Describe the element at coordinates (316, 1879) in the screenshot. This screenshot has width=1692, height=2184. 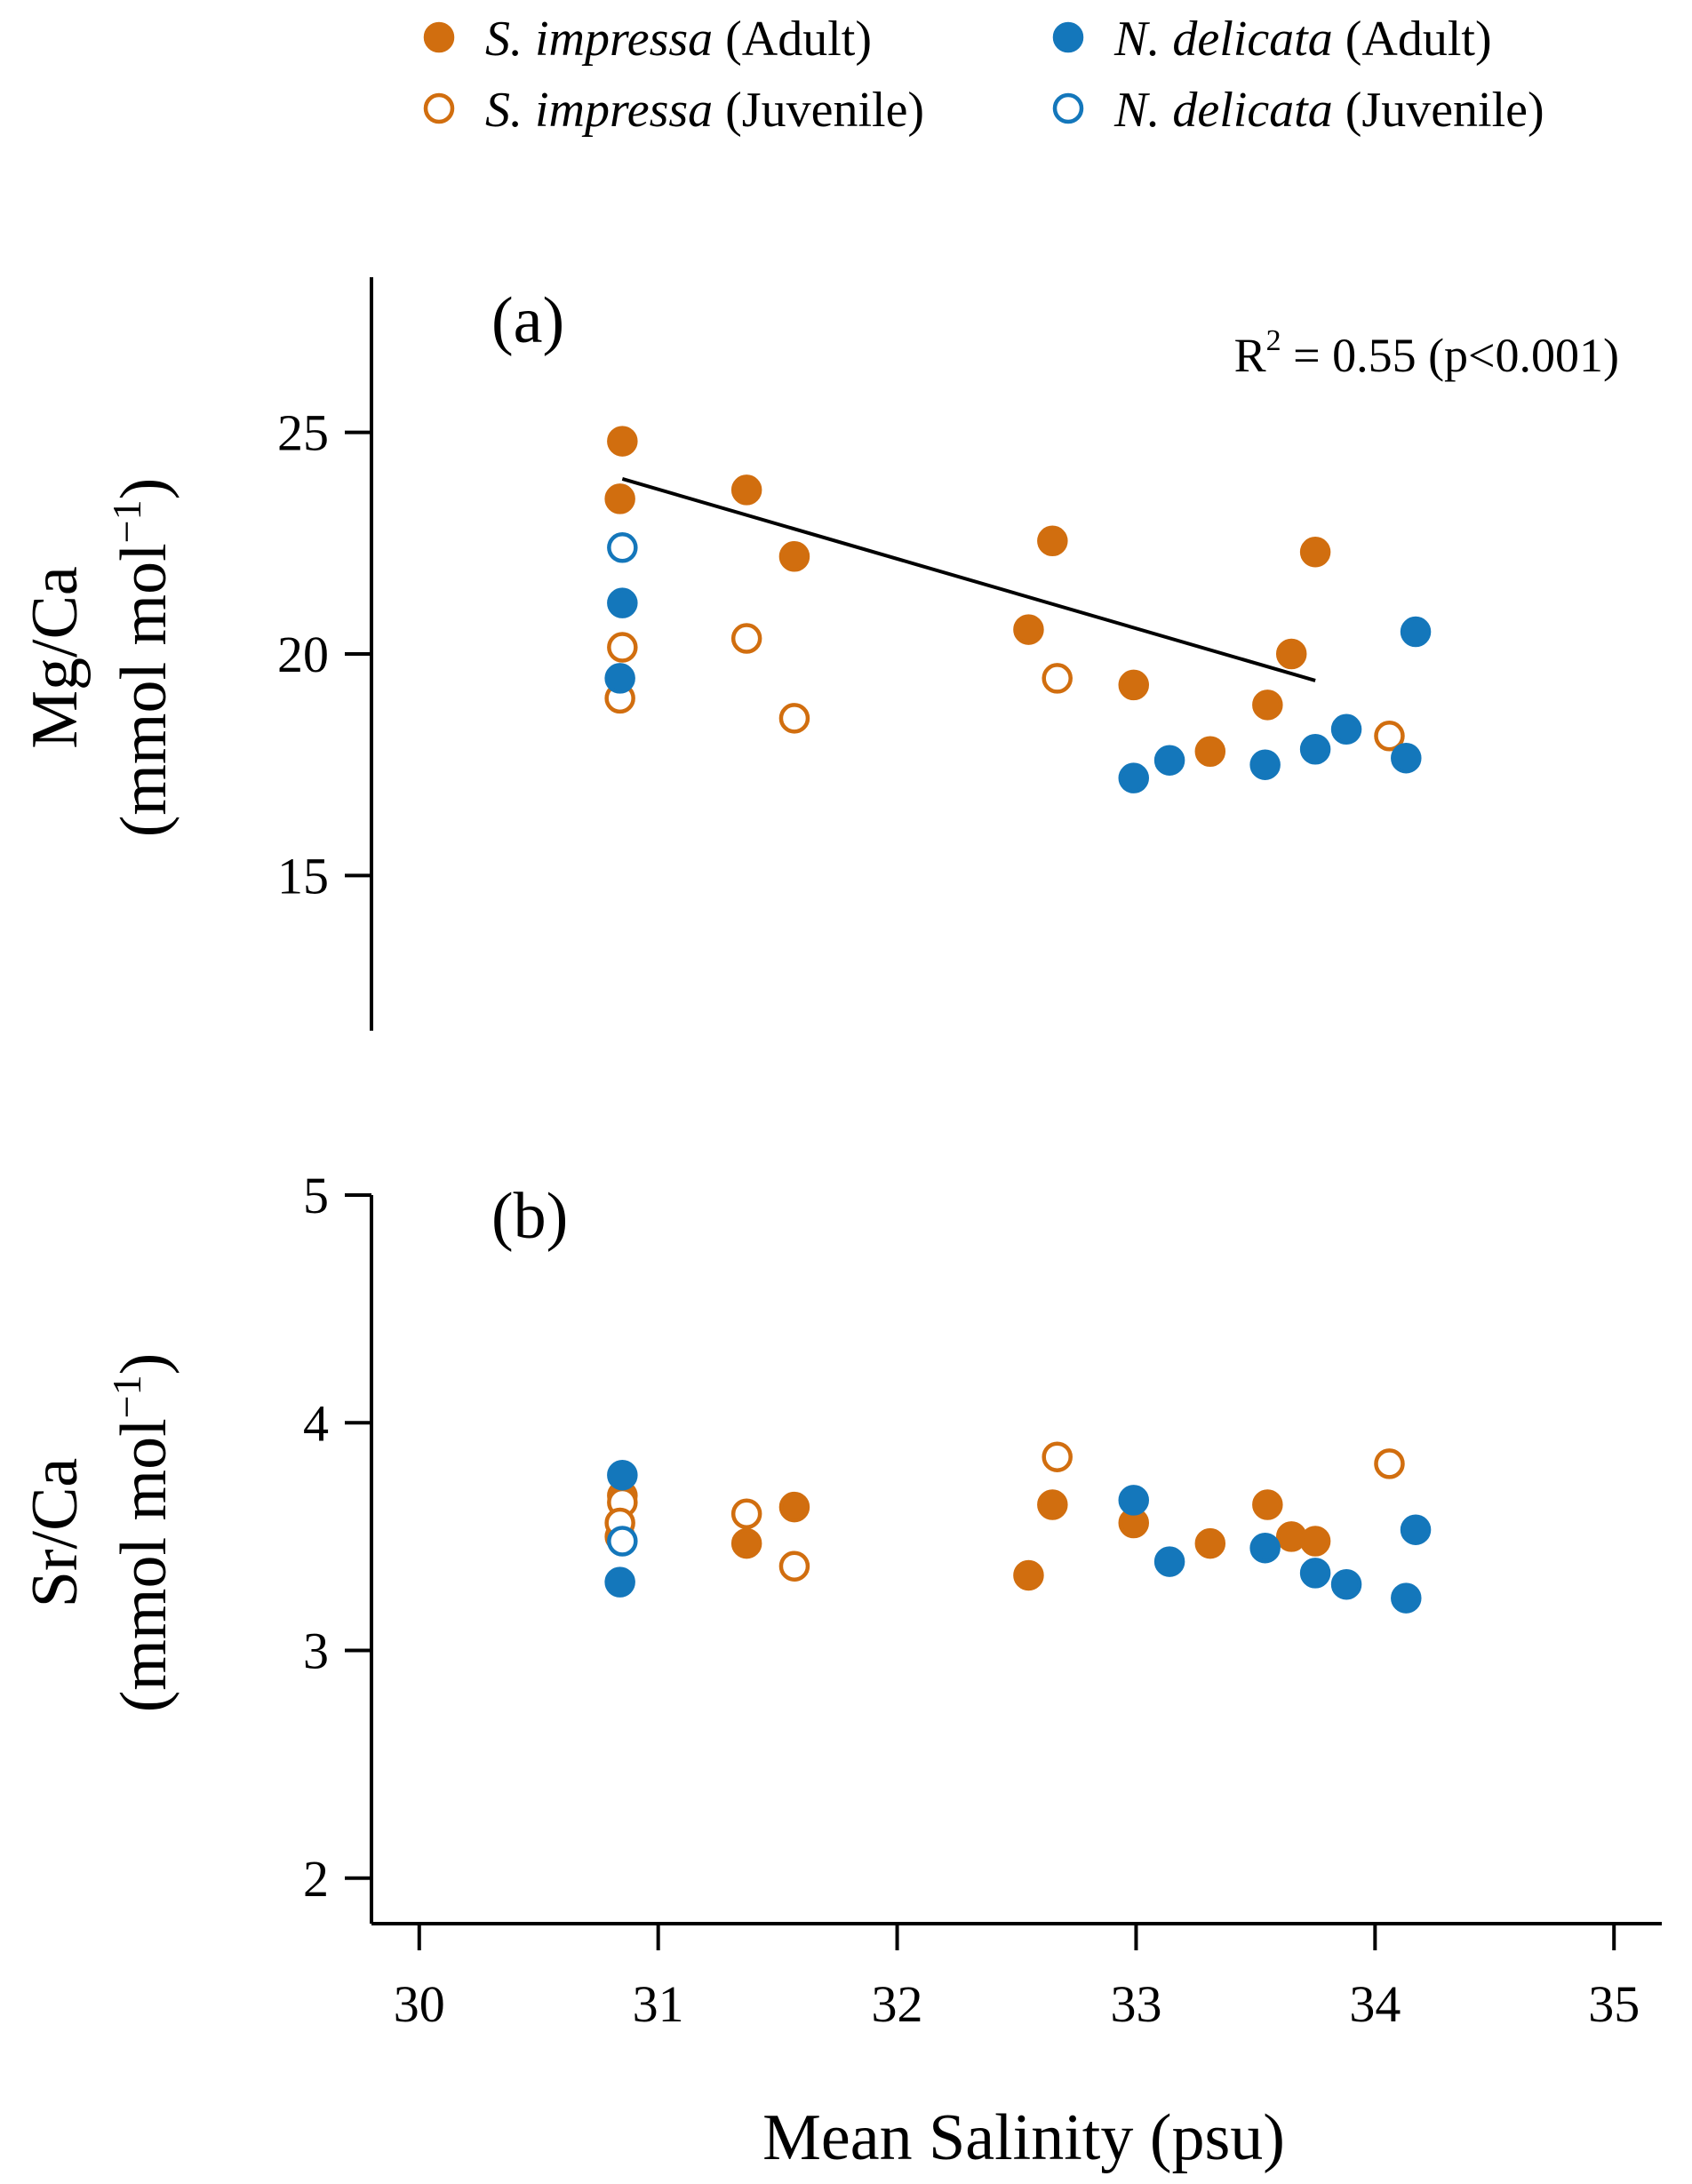
I see `panel-b-y-tick-label: 2` at that location.